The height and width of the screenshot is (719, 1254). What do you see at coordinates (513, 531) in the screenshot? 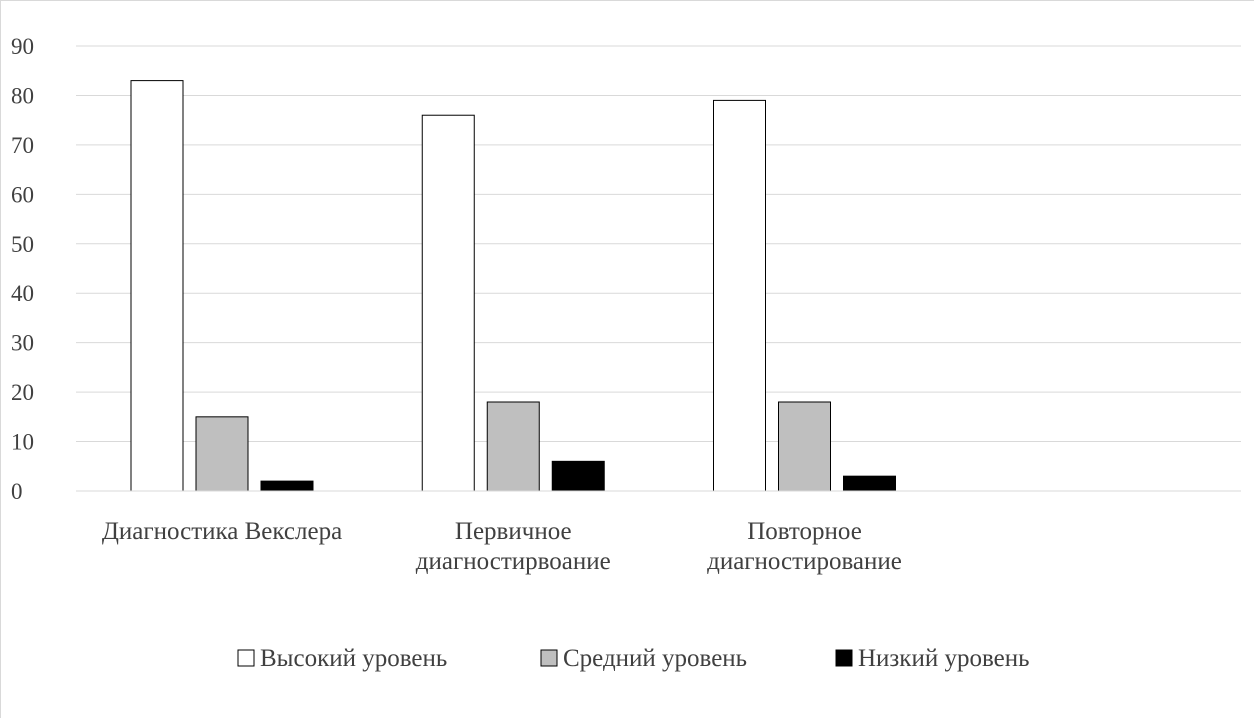
I see `x-category-label-line: Первичное` at bounding box center [513, 531].